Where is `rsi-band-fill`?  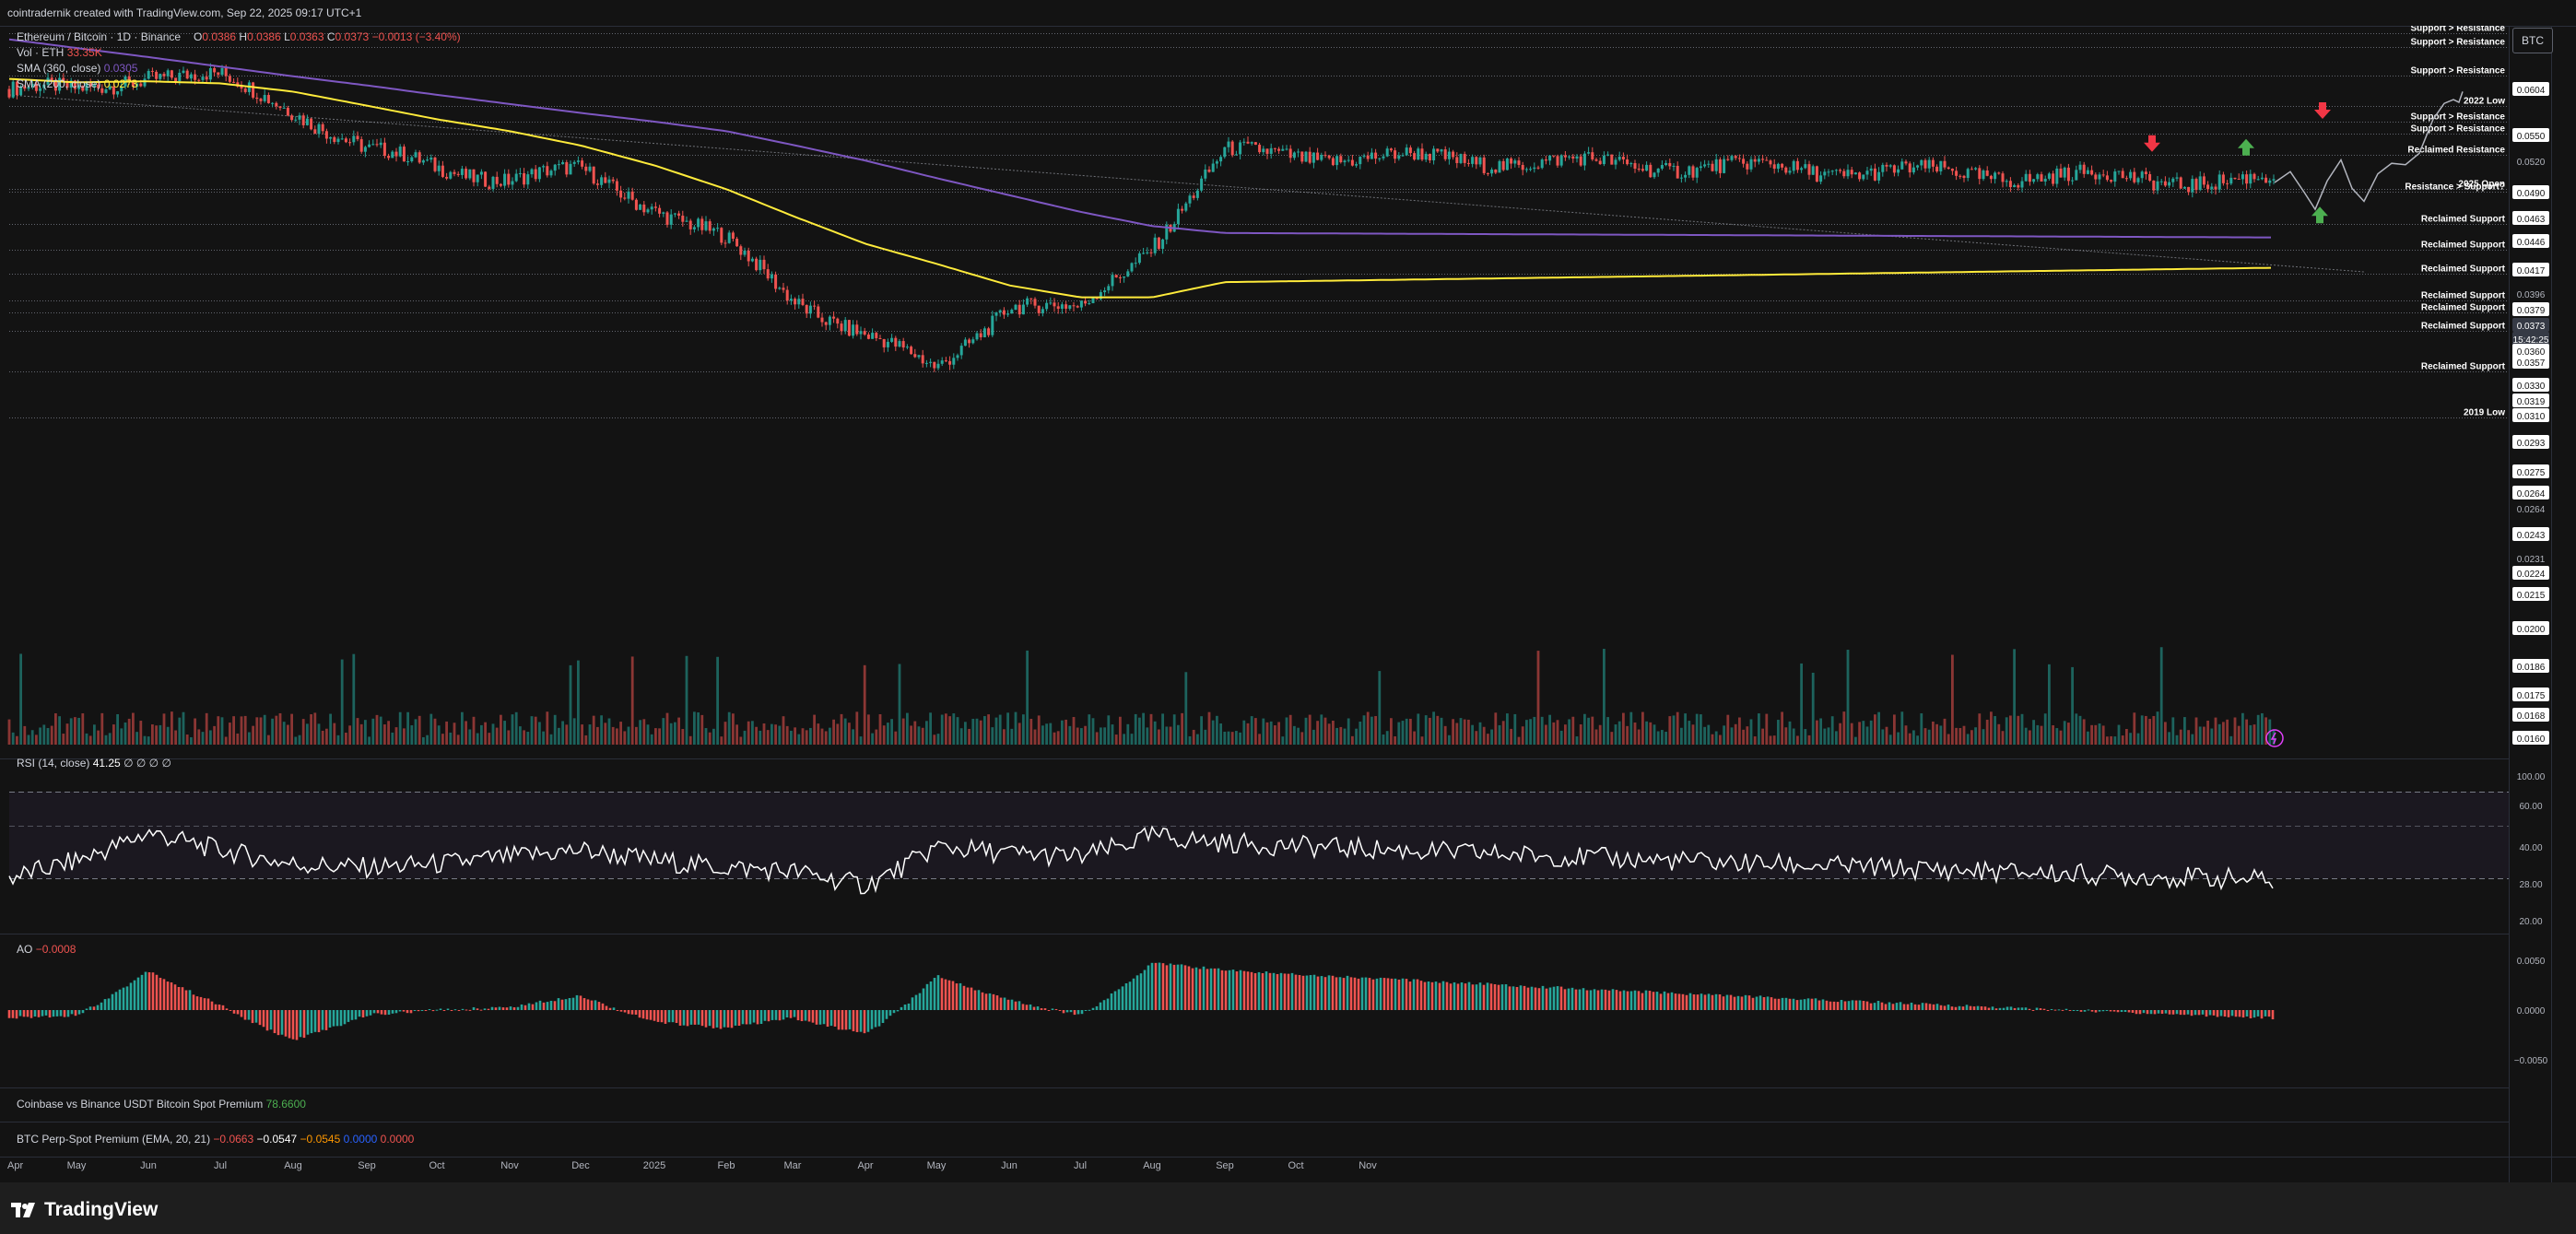
rsi-band-fill is located at coordinates (1259, 835).